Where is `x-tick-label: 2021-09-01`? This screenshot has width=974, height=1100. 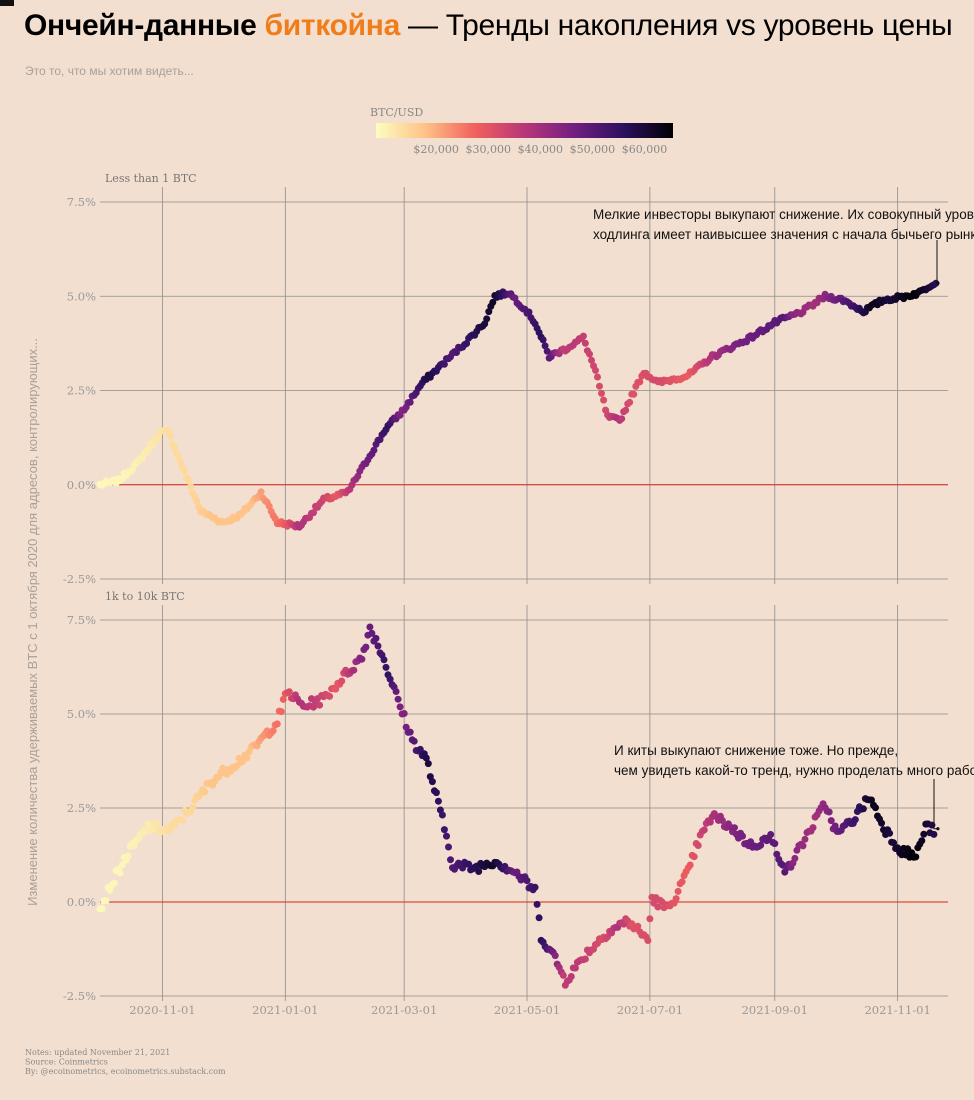 x-tick-label: 2021-09-01 is located at coordinates (775, 1010).